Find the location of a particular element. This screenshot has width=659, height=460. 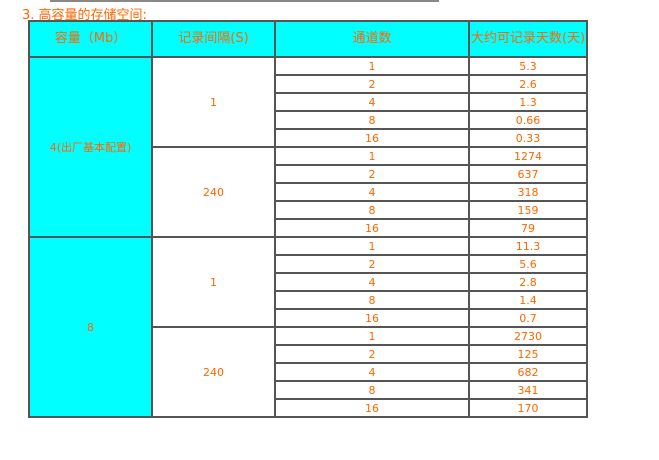

table-row: 4 682 is located at coordinates (308, 372).